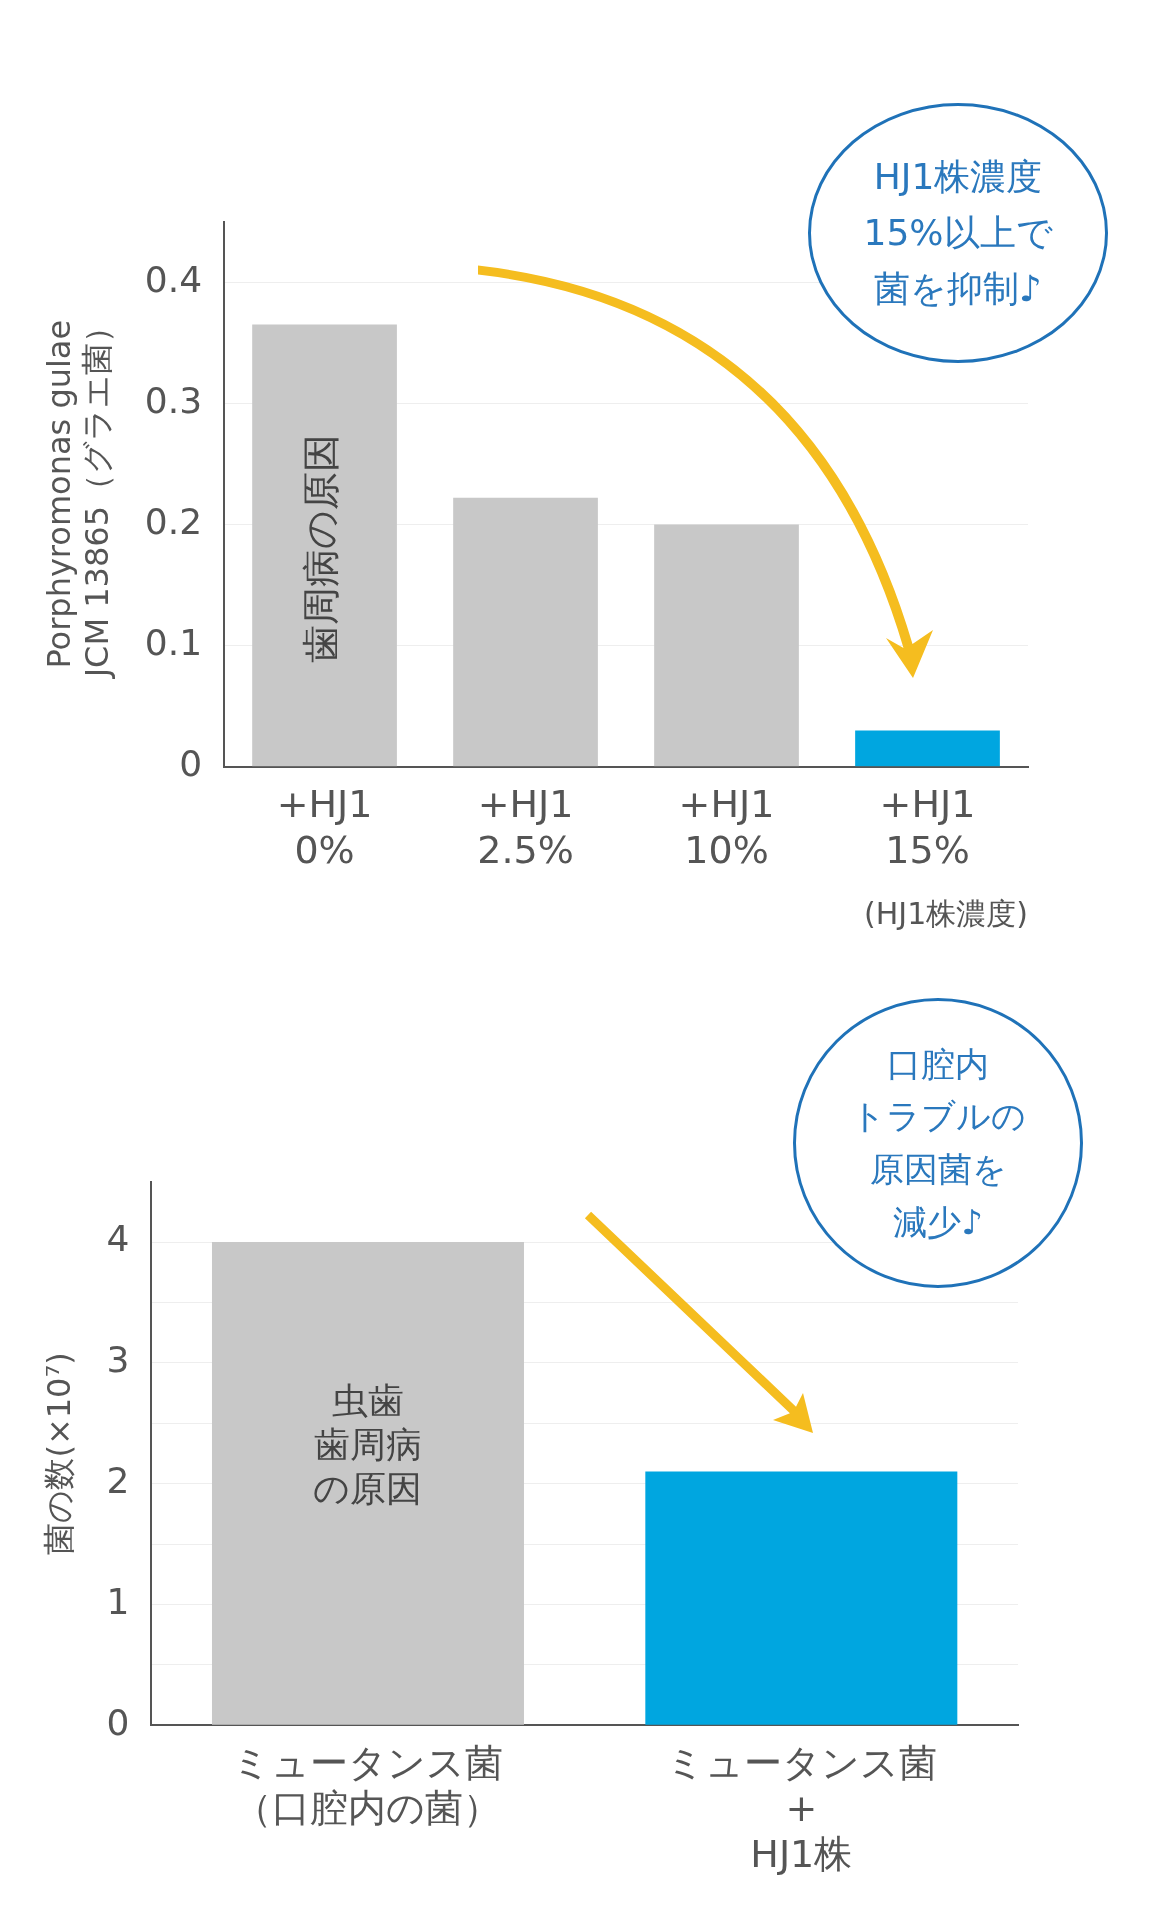 The image size is (1156, 1918). Describe the element at coordinates (321, 549) in the screenshot. I see `annotation: 歯周病の原因` at that location.